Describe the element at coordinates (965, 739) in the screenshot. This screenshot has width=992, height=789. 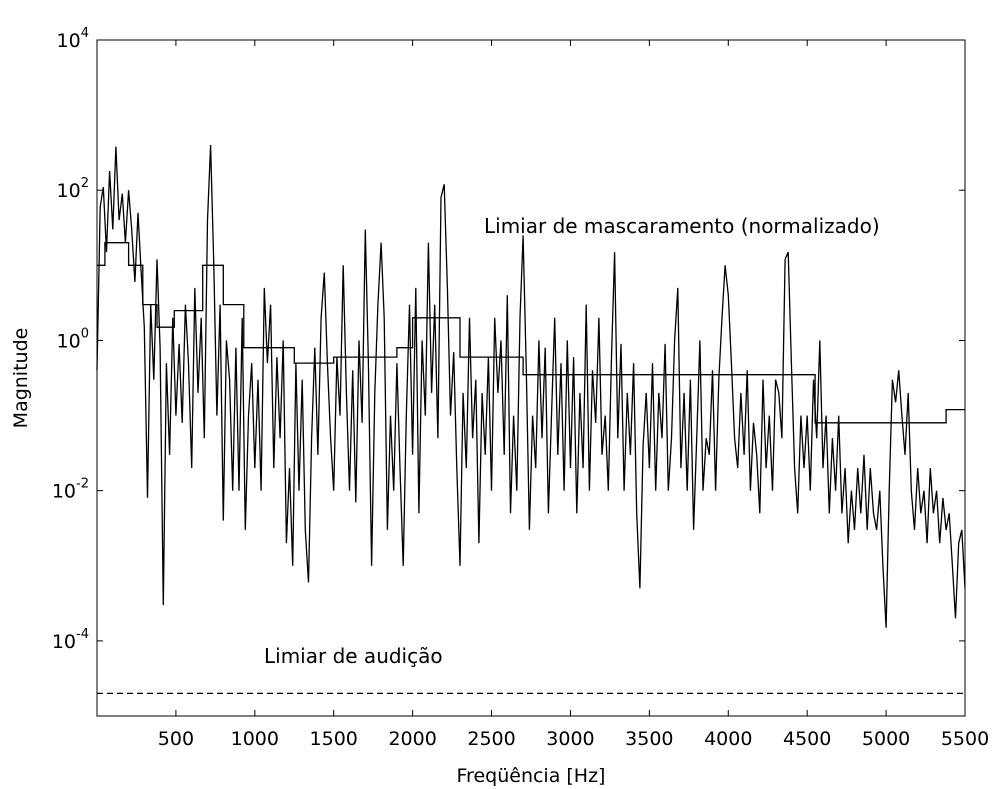
I see `x-tick-label: 5500` at that location.